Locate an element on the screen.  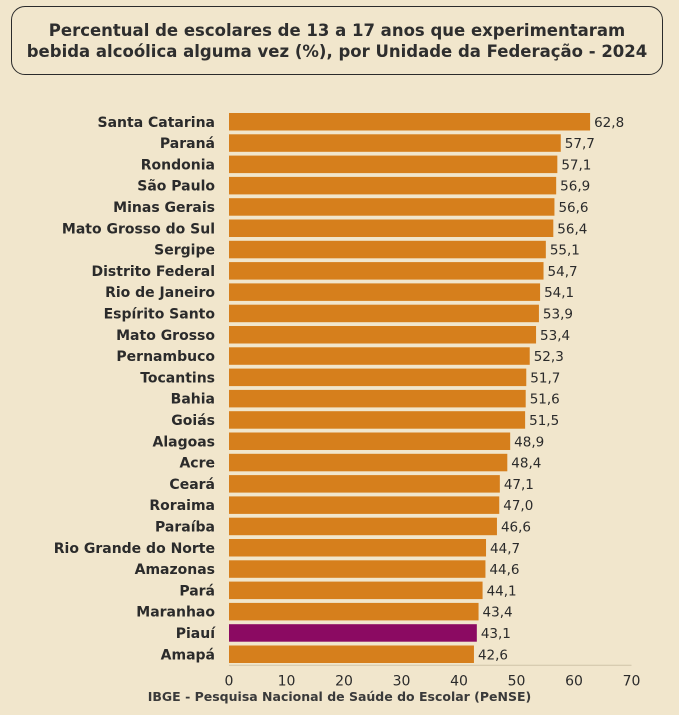
value-label: 51,6 is located at coordinates (545, 400).